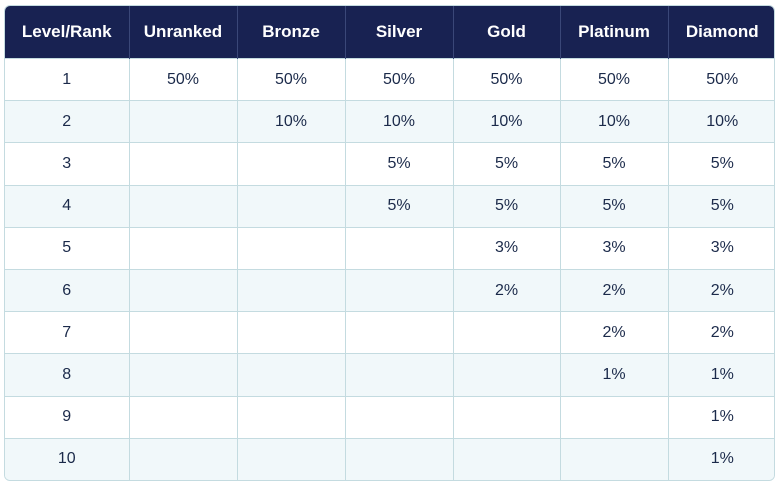 The width and height of the screenshot is (783, 488). What do you see at coordinates (507, 121) in the screenshot?
I see `cell-gold: 10%` at bounding box center [507, 121].